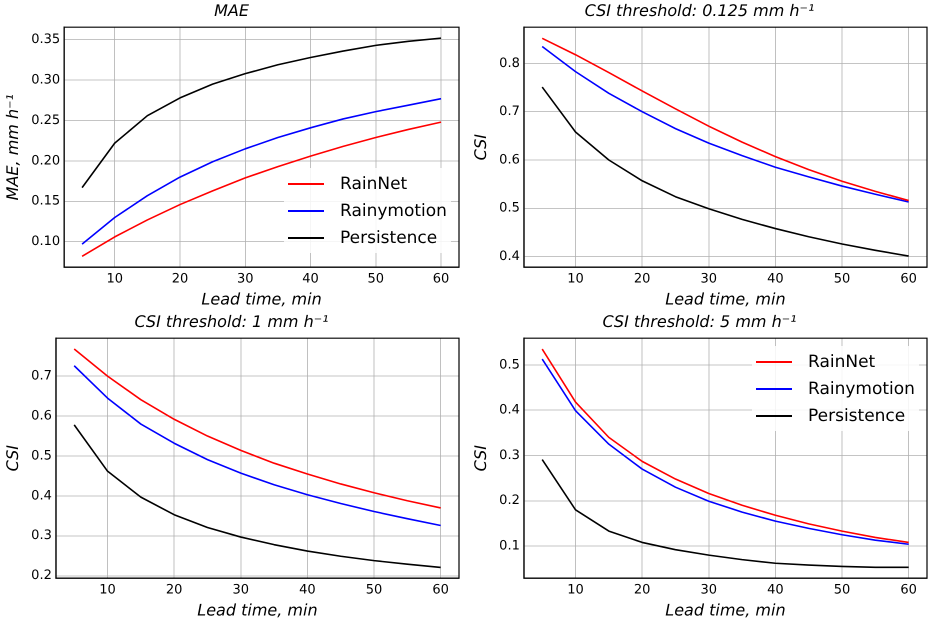 Image resolution: width=935 pixels, height=621 pixels. I want to click on y-tick-label: 0.10, so click(45, 242).